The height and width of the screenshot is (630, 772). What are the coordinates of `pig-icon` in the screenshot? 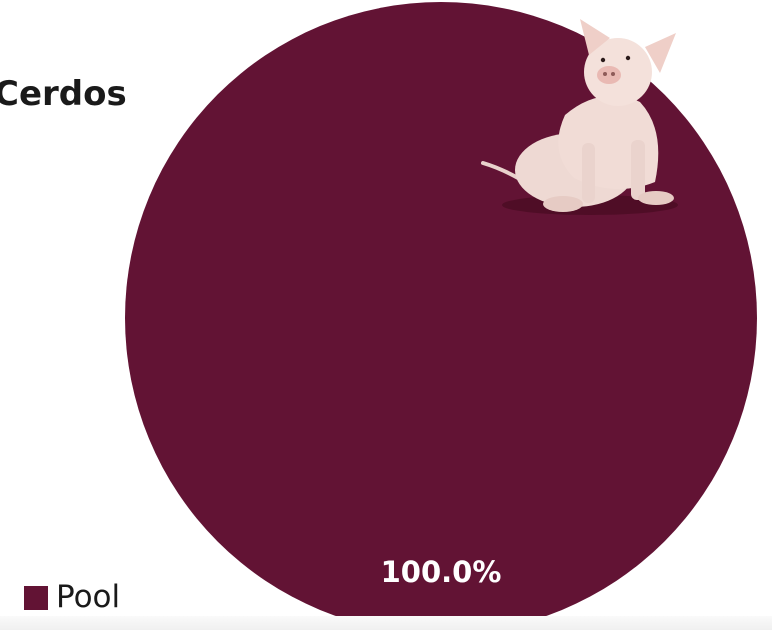 It's located at (579, 117).